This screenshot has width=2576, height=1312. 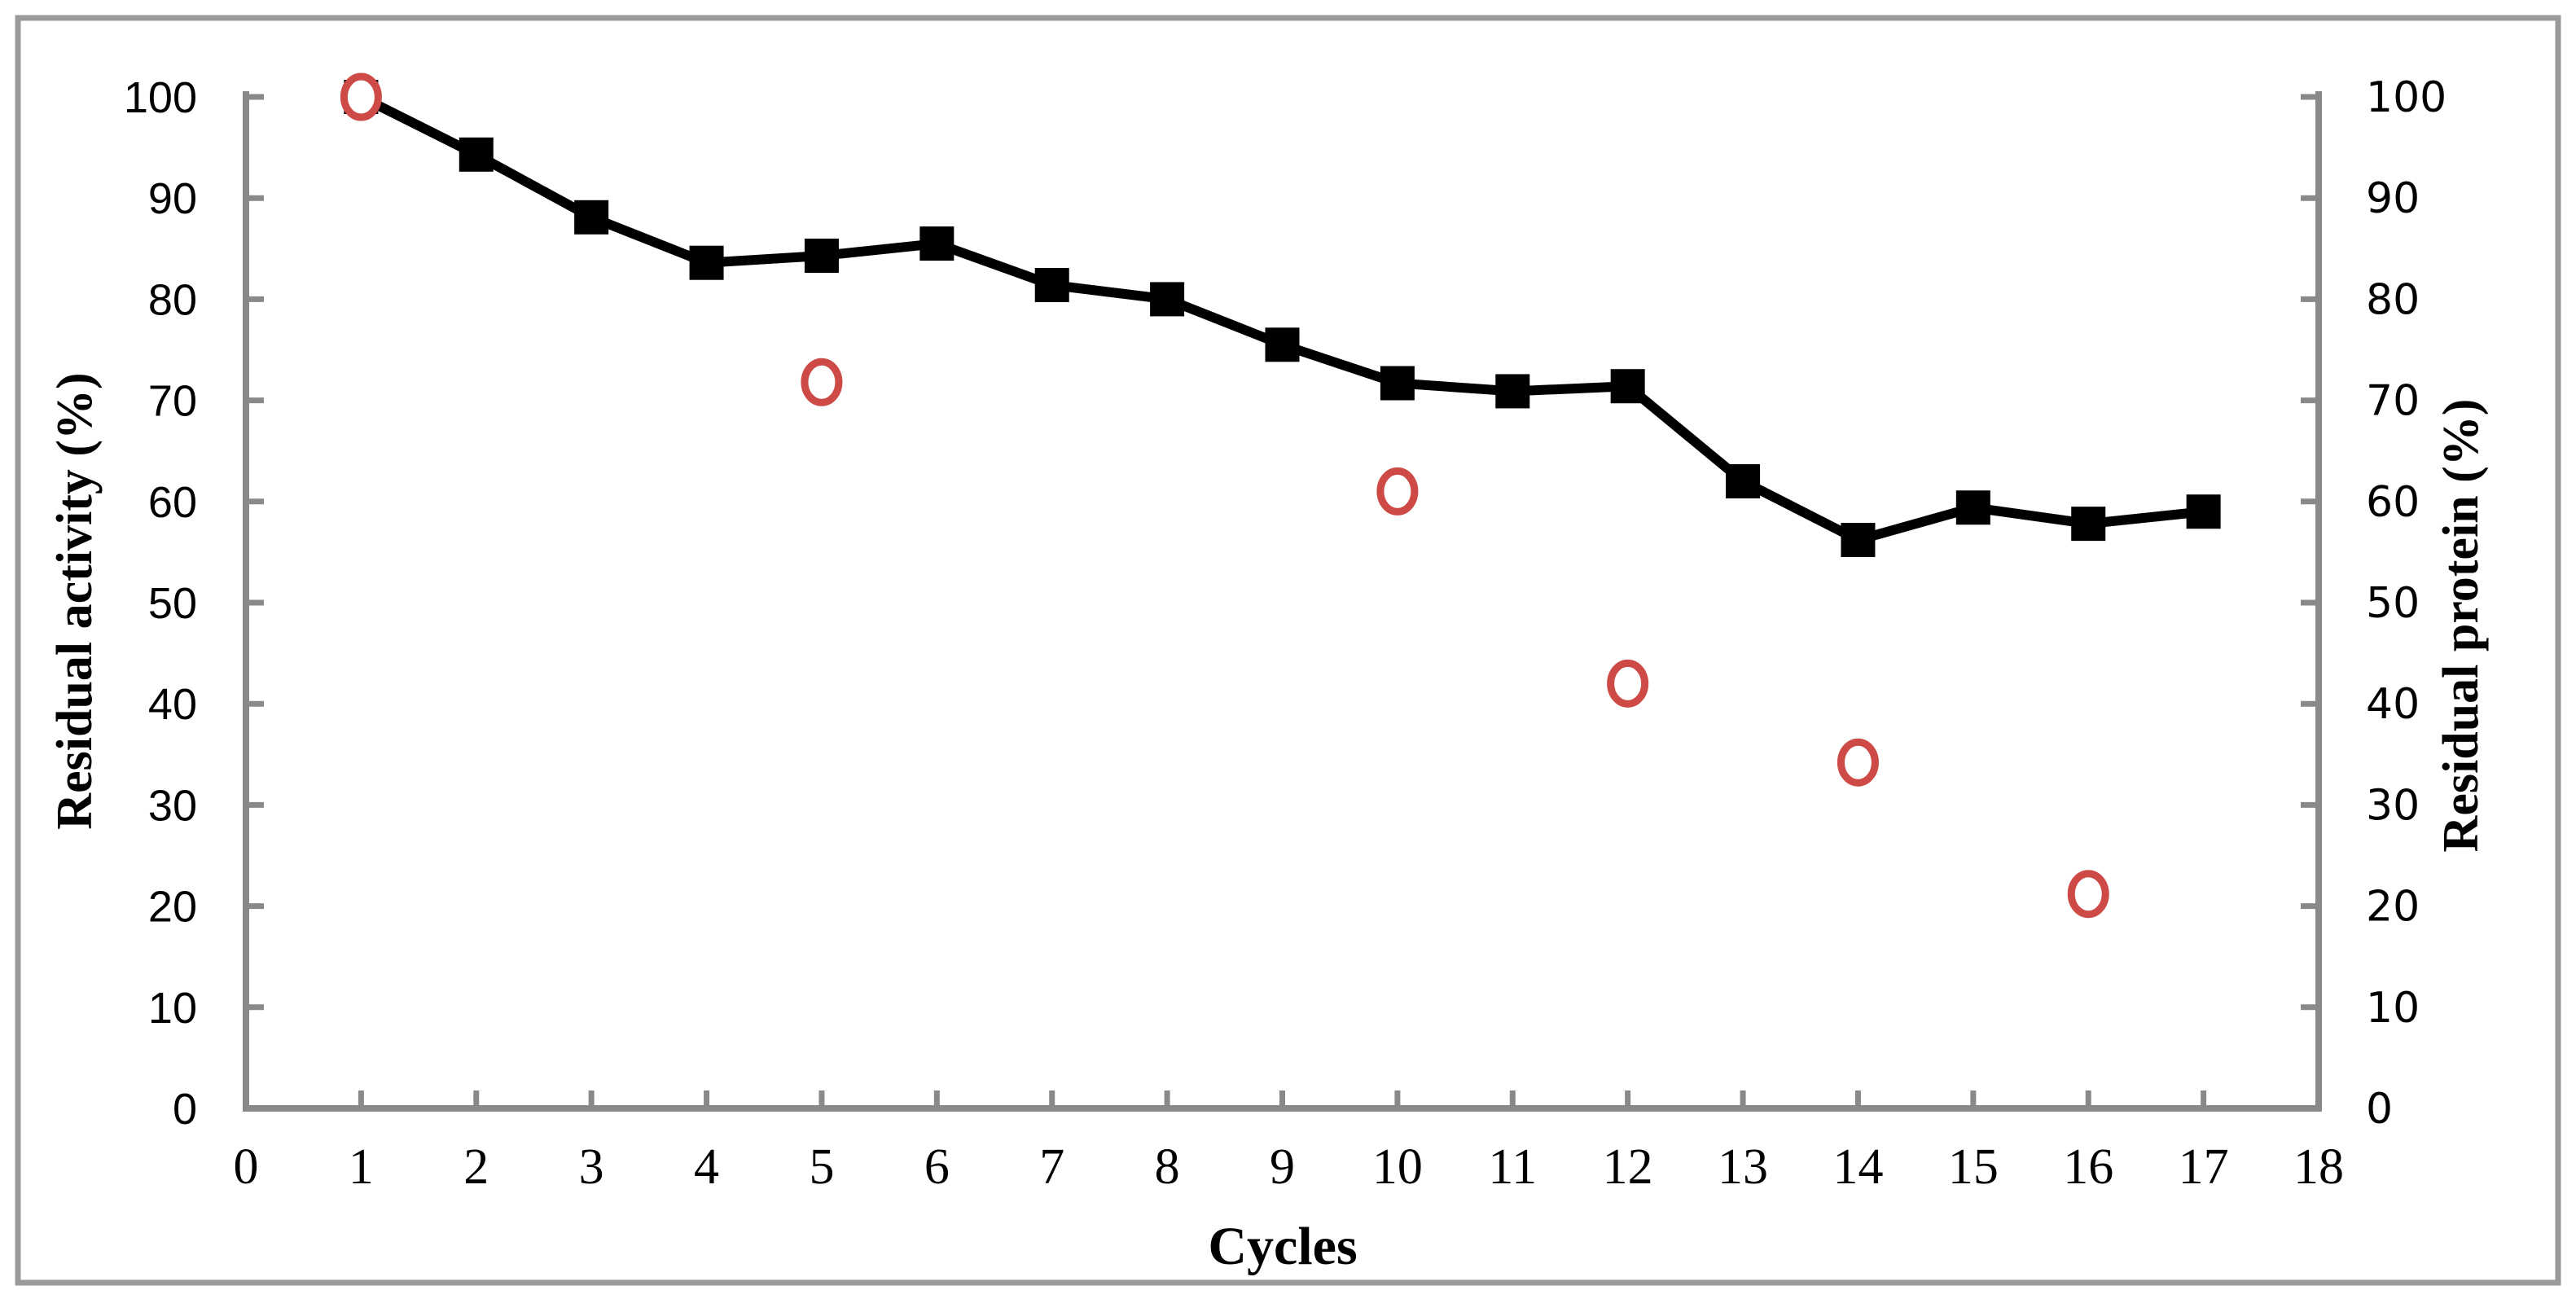 What do you see at coordinates (1628, 1167) in the screenshot?
I see `x-tick-12: 12` at bounding box center [1628, 1167].